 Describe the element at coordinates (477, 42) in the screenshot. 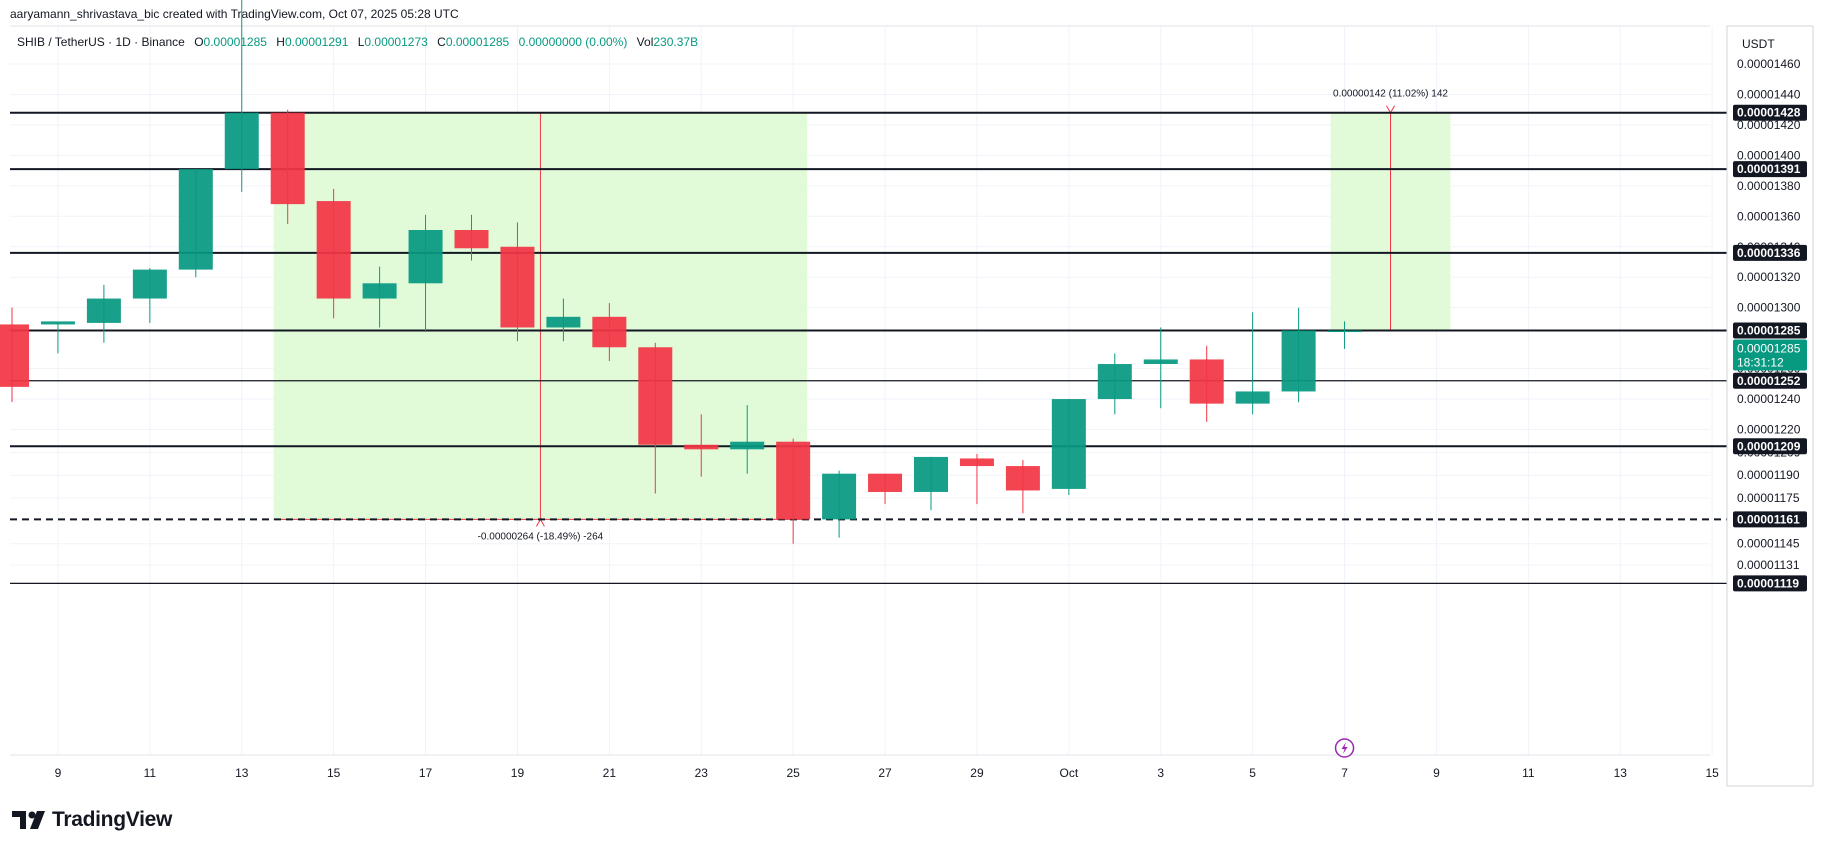

I see `close-value: 0.00001285` at that location.